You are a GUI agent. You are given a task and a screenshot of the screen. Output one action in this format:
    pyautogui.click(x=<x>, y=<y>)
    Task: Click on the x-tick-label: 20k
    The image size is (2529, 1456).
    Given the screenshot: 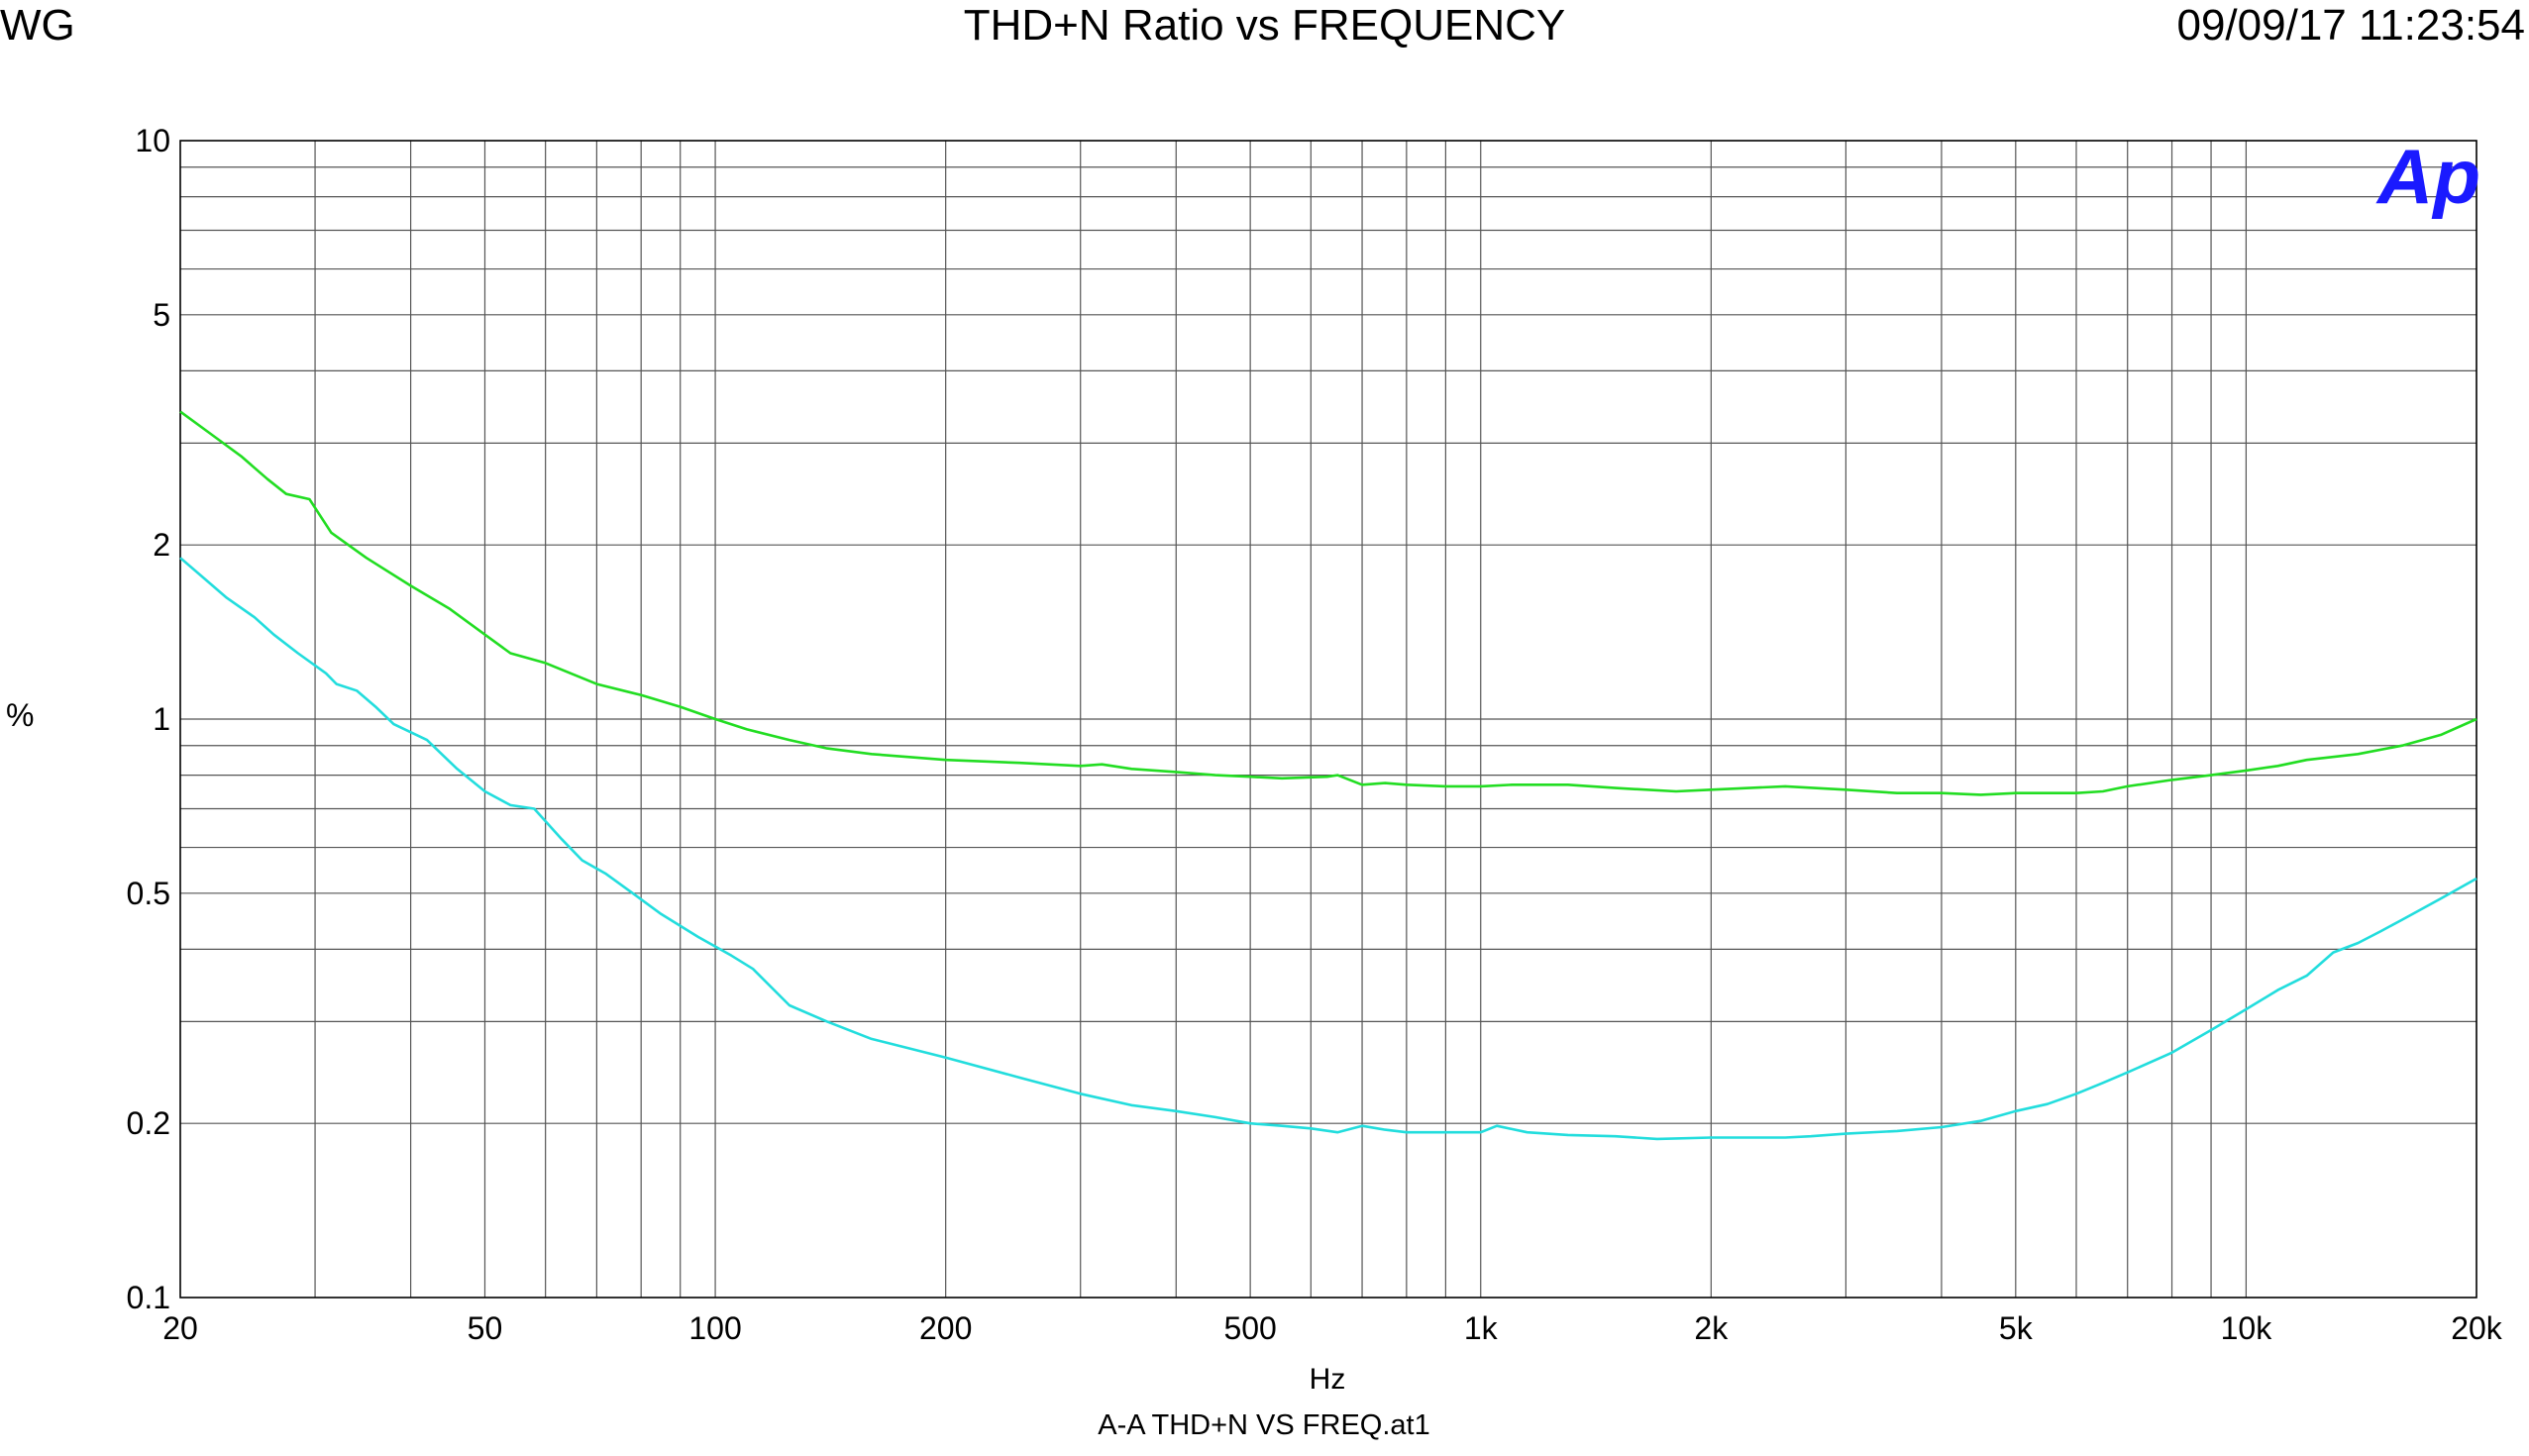 What is the action you would take?
    pyautogui.click(x=2477, y=1328)
    